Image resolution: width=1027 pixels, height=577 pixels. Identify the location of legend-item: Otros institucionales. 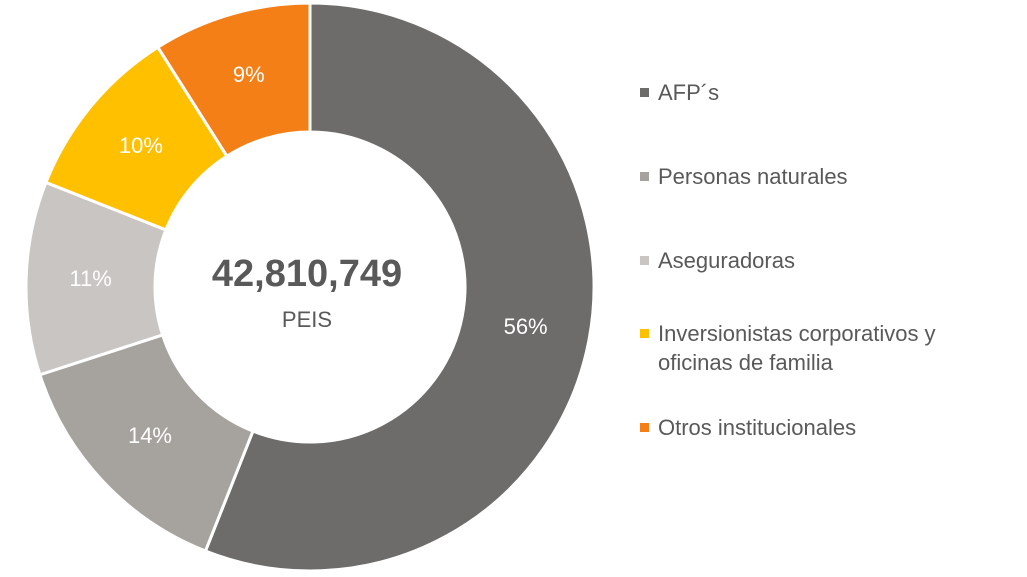
(821, 427).